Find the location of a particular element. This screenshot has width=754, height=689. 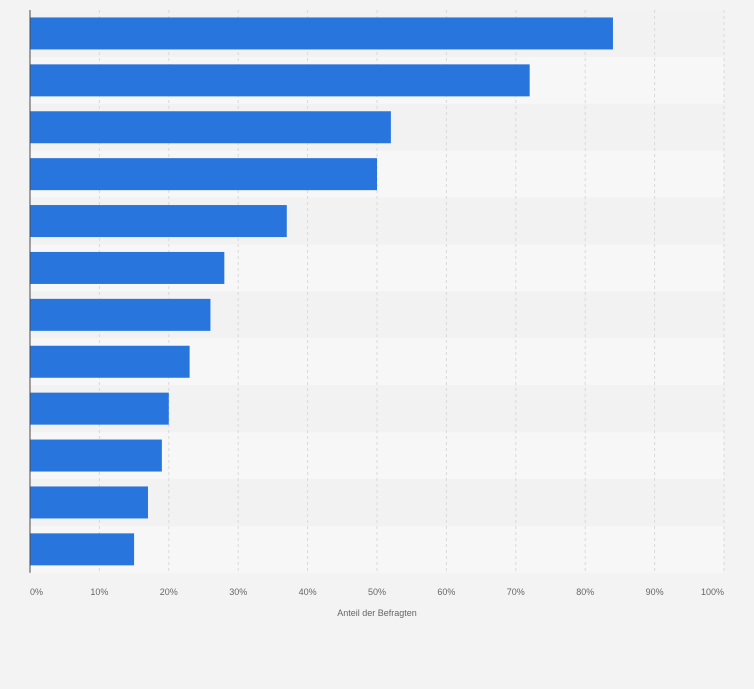

x-tick-label: 10% is located at coordinates (99, 592).